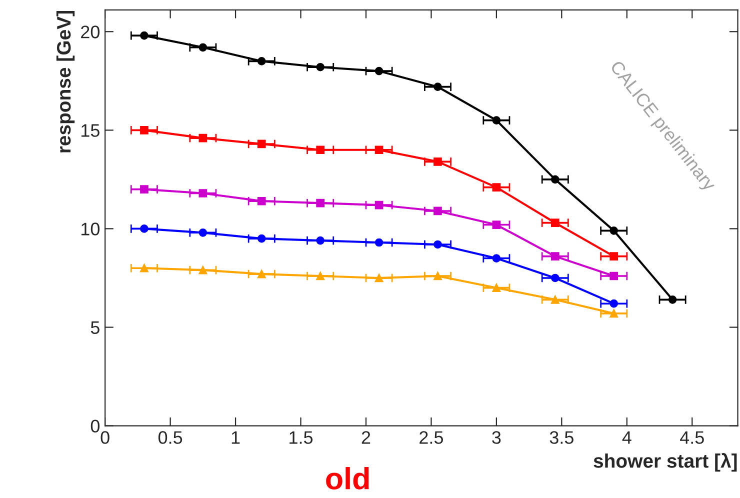 The width and height of the screenshot is (740, 498). Describe the element at coordinates (65, 81) in the screenshot. I see `y-axis-title: response [GeV]` at that location.